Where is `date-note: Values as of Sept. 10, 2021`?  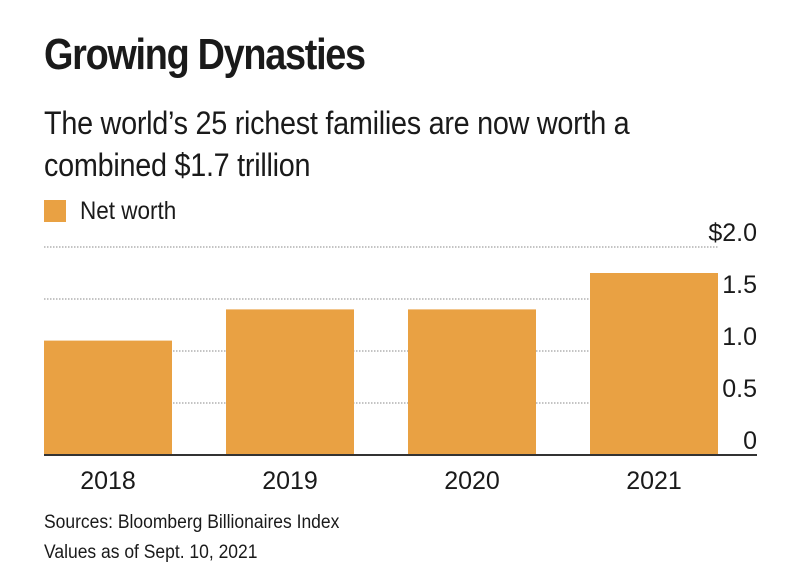
date-note: Values as of Sept. 10, 2021 is located at coordinates (151, 552).